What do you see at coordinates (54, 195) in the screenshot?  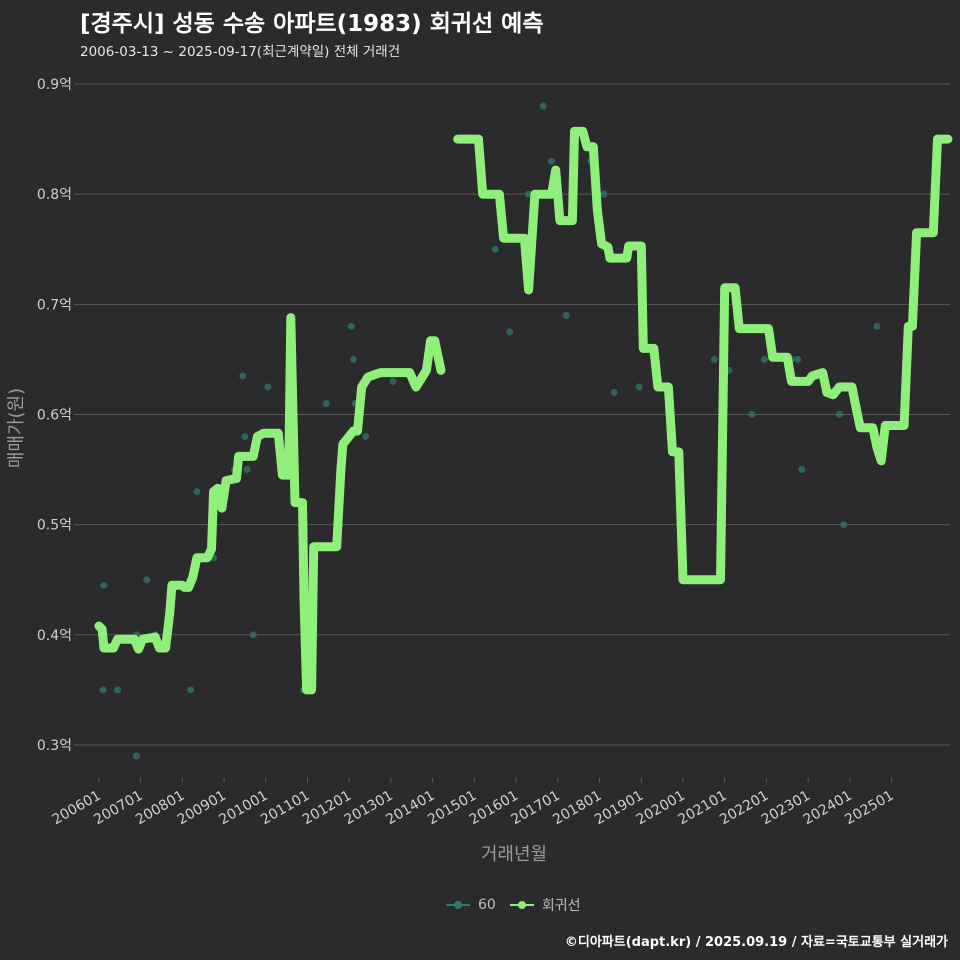 I see `y-tick-label: 0.8억` at bounding box center [54, 195].